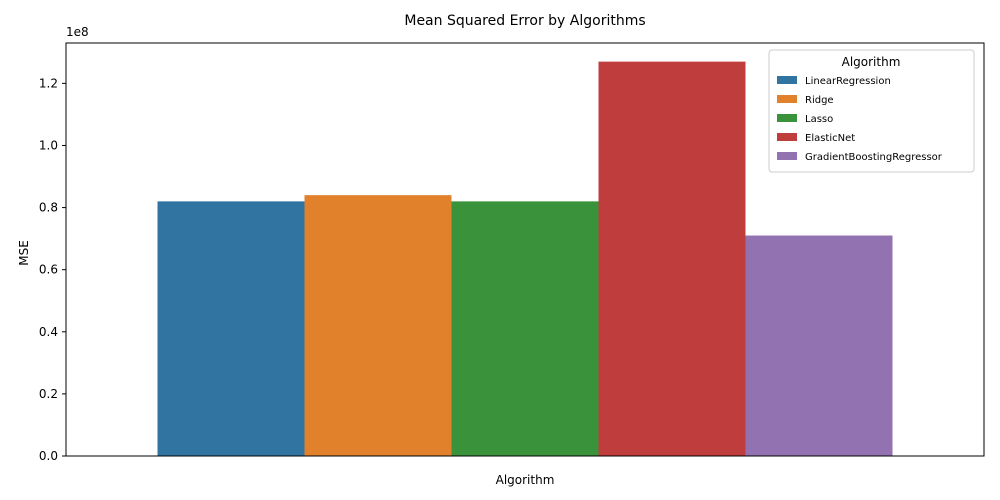 The width and height of the screenshot is (1000, 500). I want to click on bar-elastic-net, so click(672, 258).